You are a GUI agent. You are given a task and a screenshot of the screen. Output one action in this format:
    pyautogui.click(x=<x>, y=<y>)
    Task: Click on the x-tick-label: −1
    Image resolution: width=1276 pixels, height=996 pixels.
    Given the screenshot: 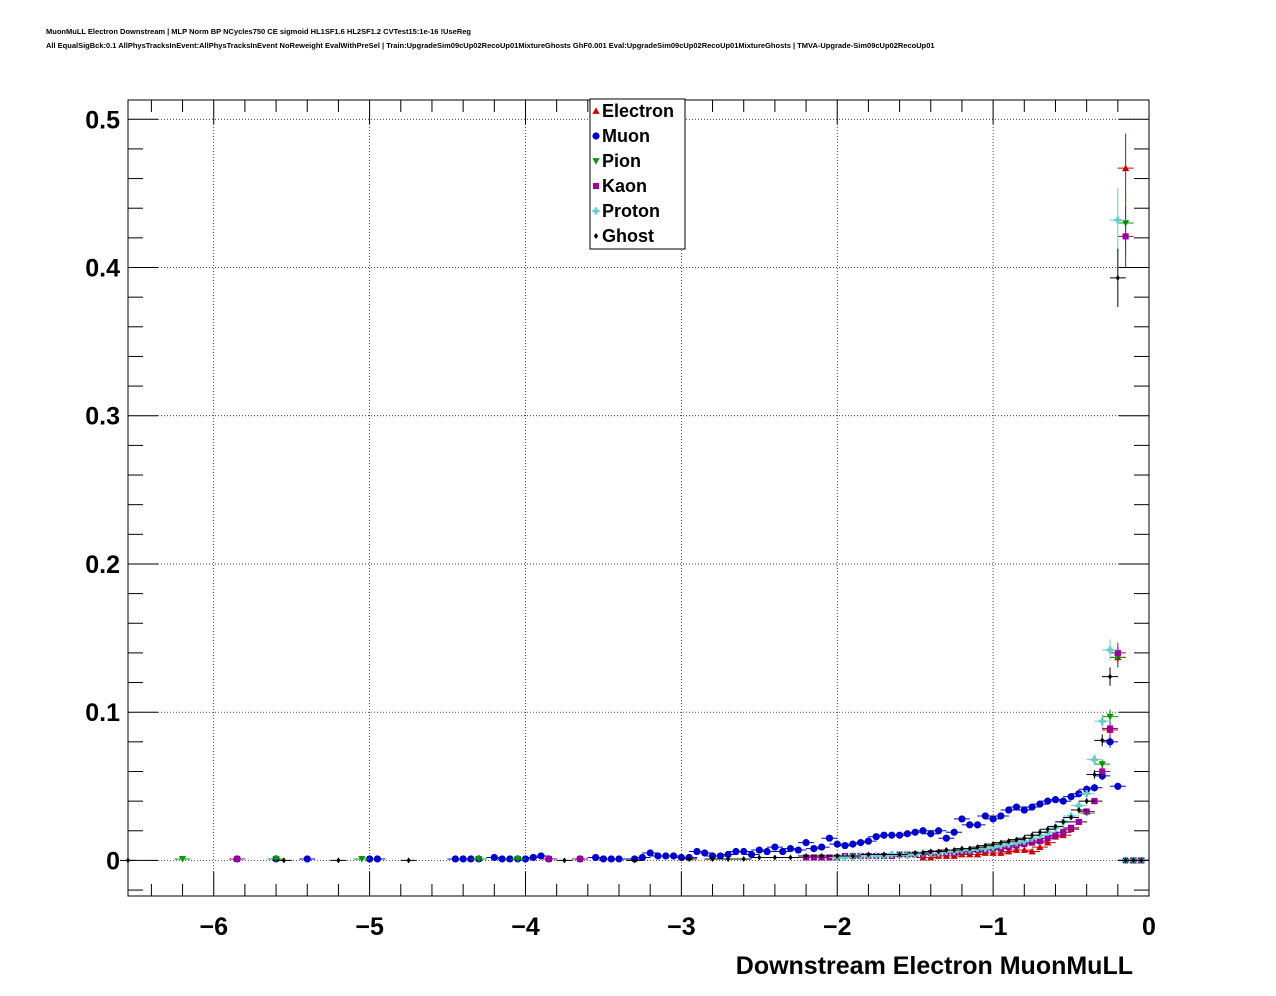 What is the action you would take?
    pyautogui.click(x=993, y=927)
    